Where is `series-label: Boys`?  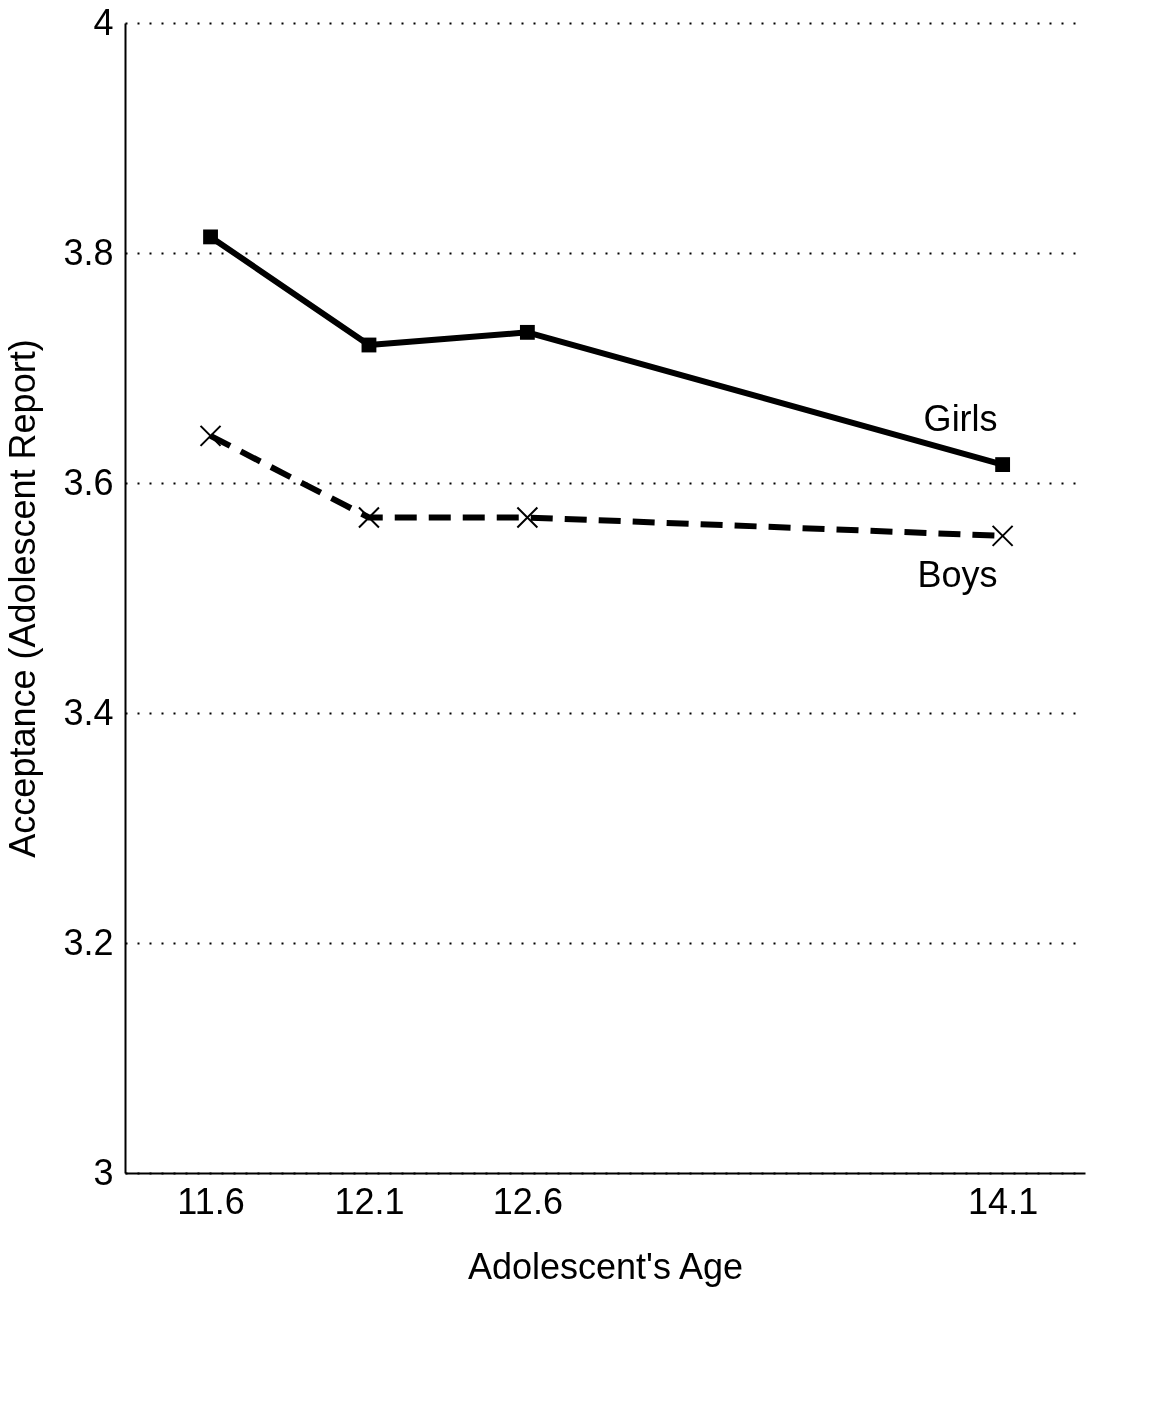 series-label: Boys is located at coordinates (957, 574).